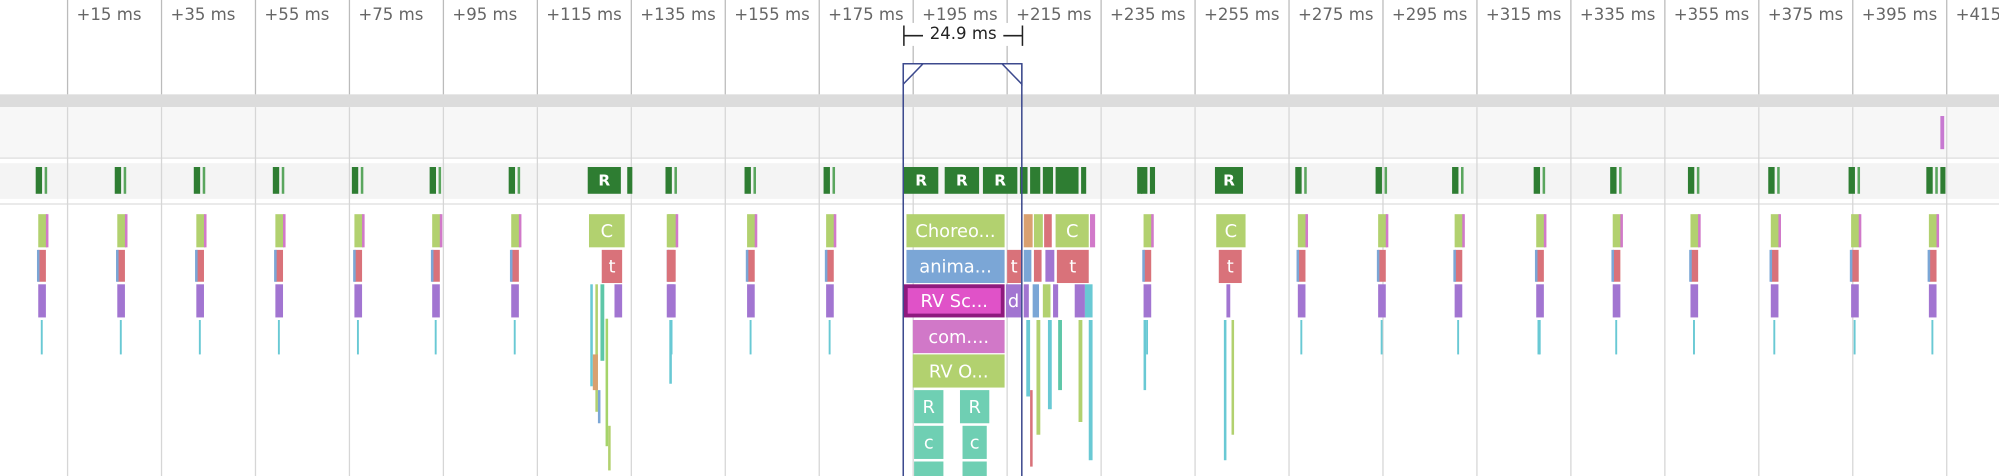 Image resolution: width=1999 pixels, height=476 pixels. I want to click on tick-label: +95 ms, so click(484, 14).